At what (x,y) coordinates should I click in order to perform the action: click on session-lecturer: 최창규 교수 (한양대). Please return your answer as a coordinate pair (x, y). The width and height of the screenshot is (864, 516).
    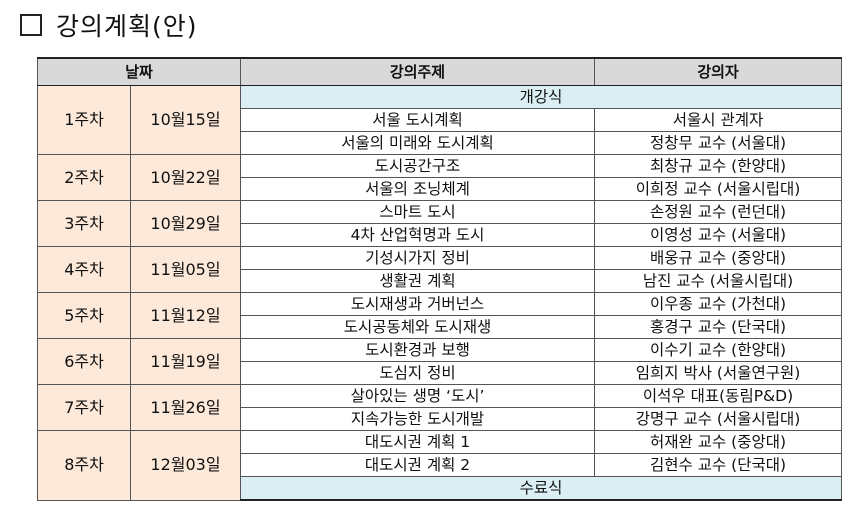
    Looking at the image, I should click on (718, 166).